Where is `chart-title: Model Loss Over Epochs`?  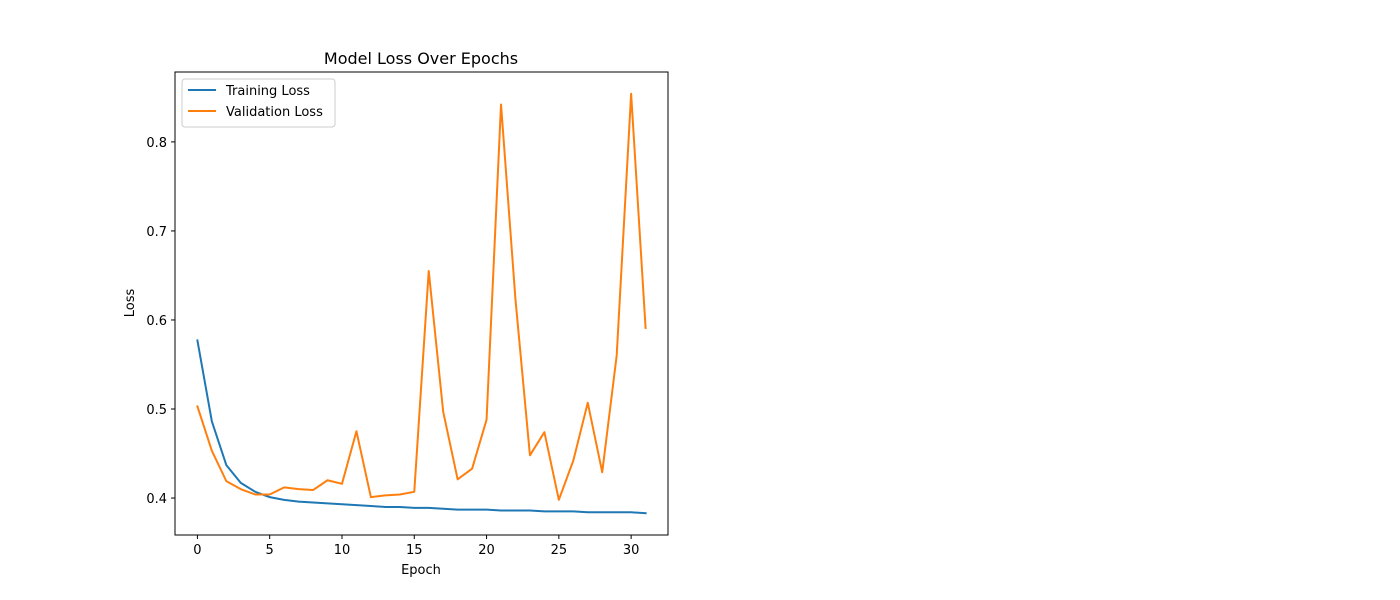
chart-title: Model Loss Over Epochs is located at coordinates (421, 58).